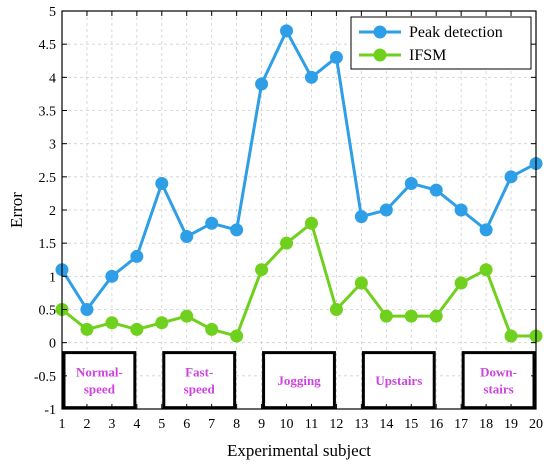  What do you see at coordinates (161, 424) in the screenshot?
I see `x-tick-label: 5` at bounding box center [161, 424].